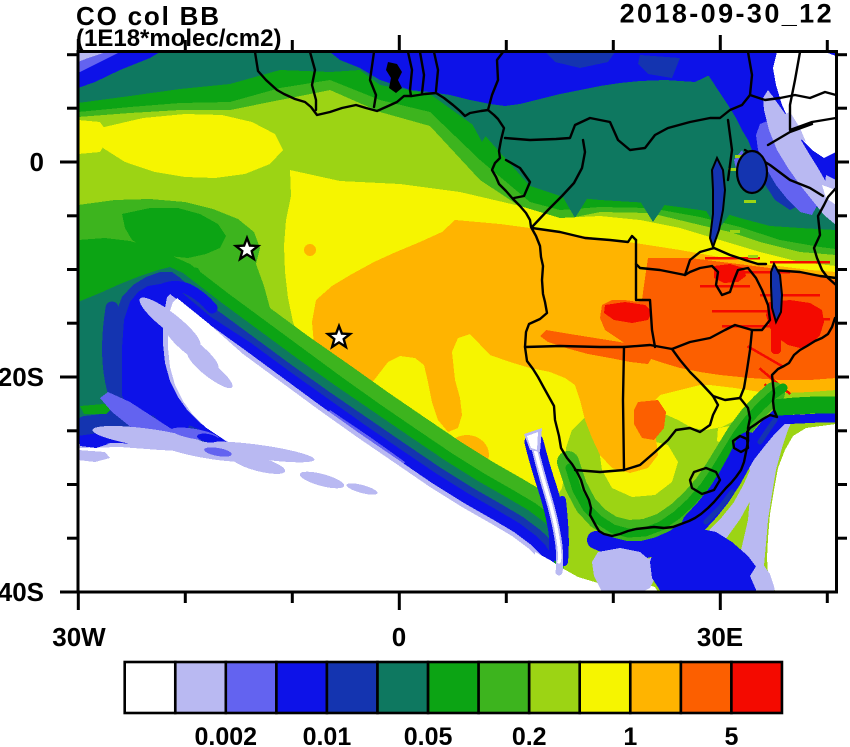  What do you see at coordinates (226, 735) in the screenshot?
I see `svg-text: 0.002` at bounding box center [226, 735].